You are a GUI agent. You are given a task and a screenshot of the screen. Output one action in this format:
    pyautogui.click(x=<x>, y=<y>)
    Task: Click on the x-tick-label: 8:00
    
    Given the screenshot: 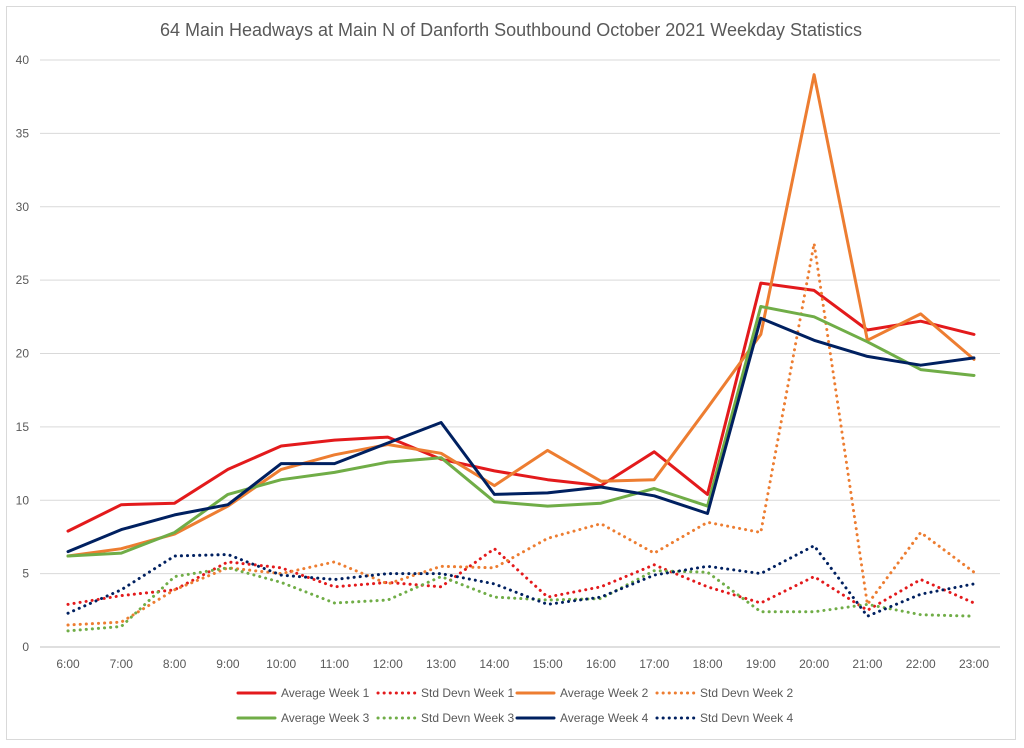 What is the action you would take?
    pyautogui.click(x=175, y=664)
    